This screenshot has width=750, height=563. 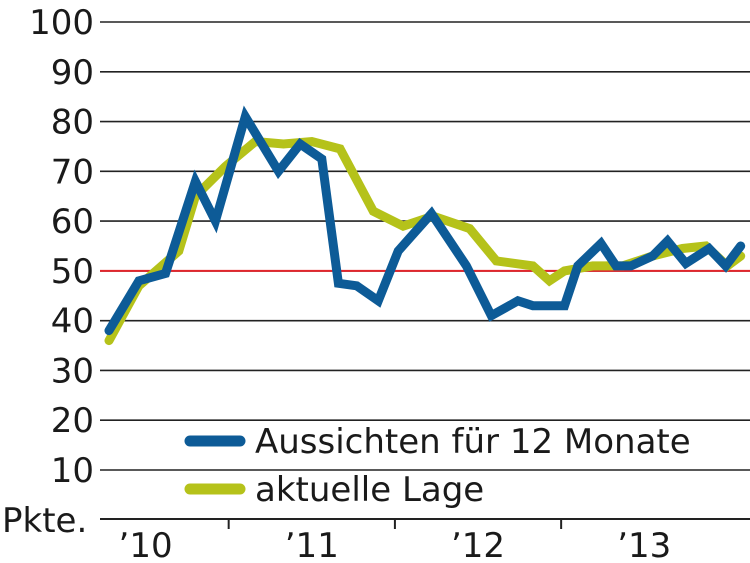 I want to click on y-tick-label: 80, so click(x=72, y=123).